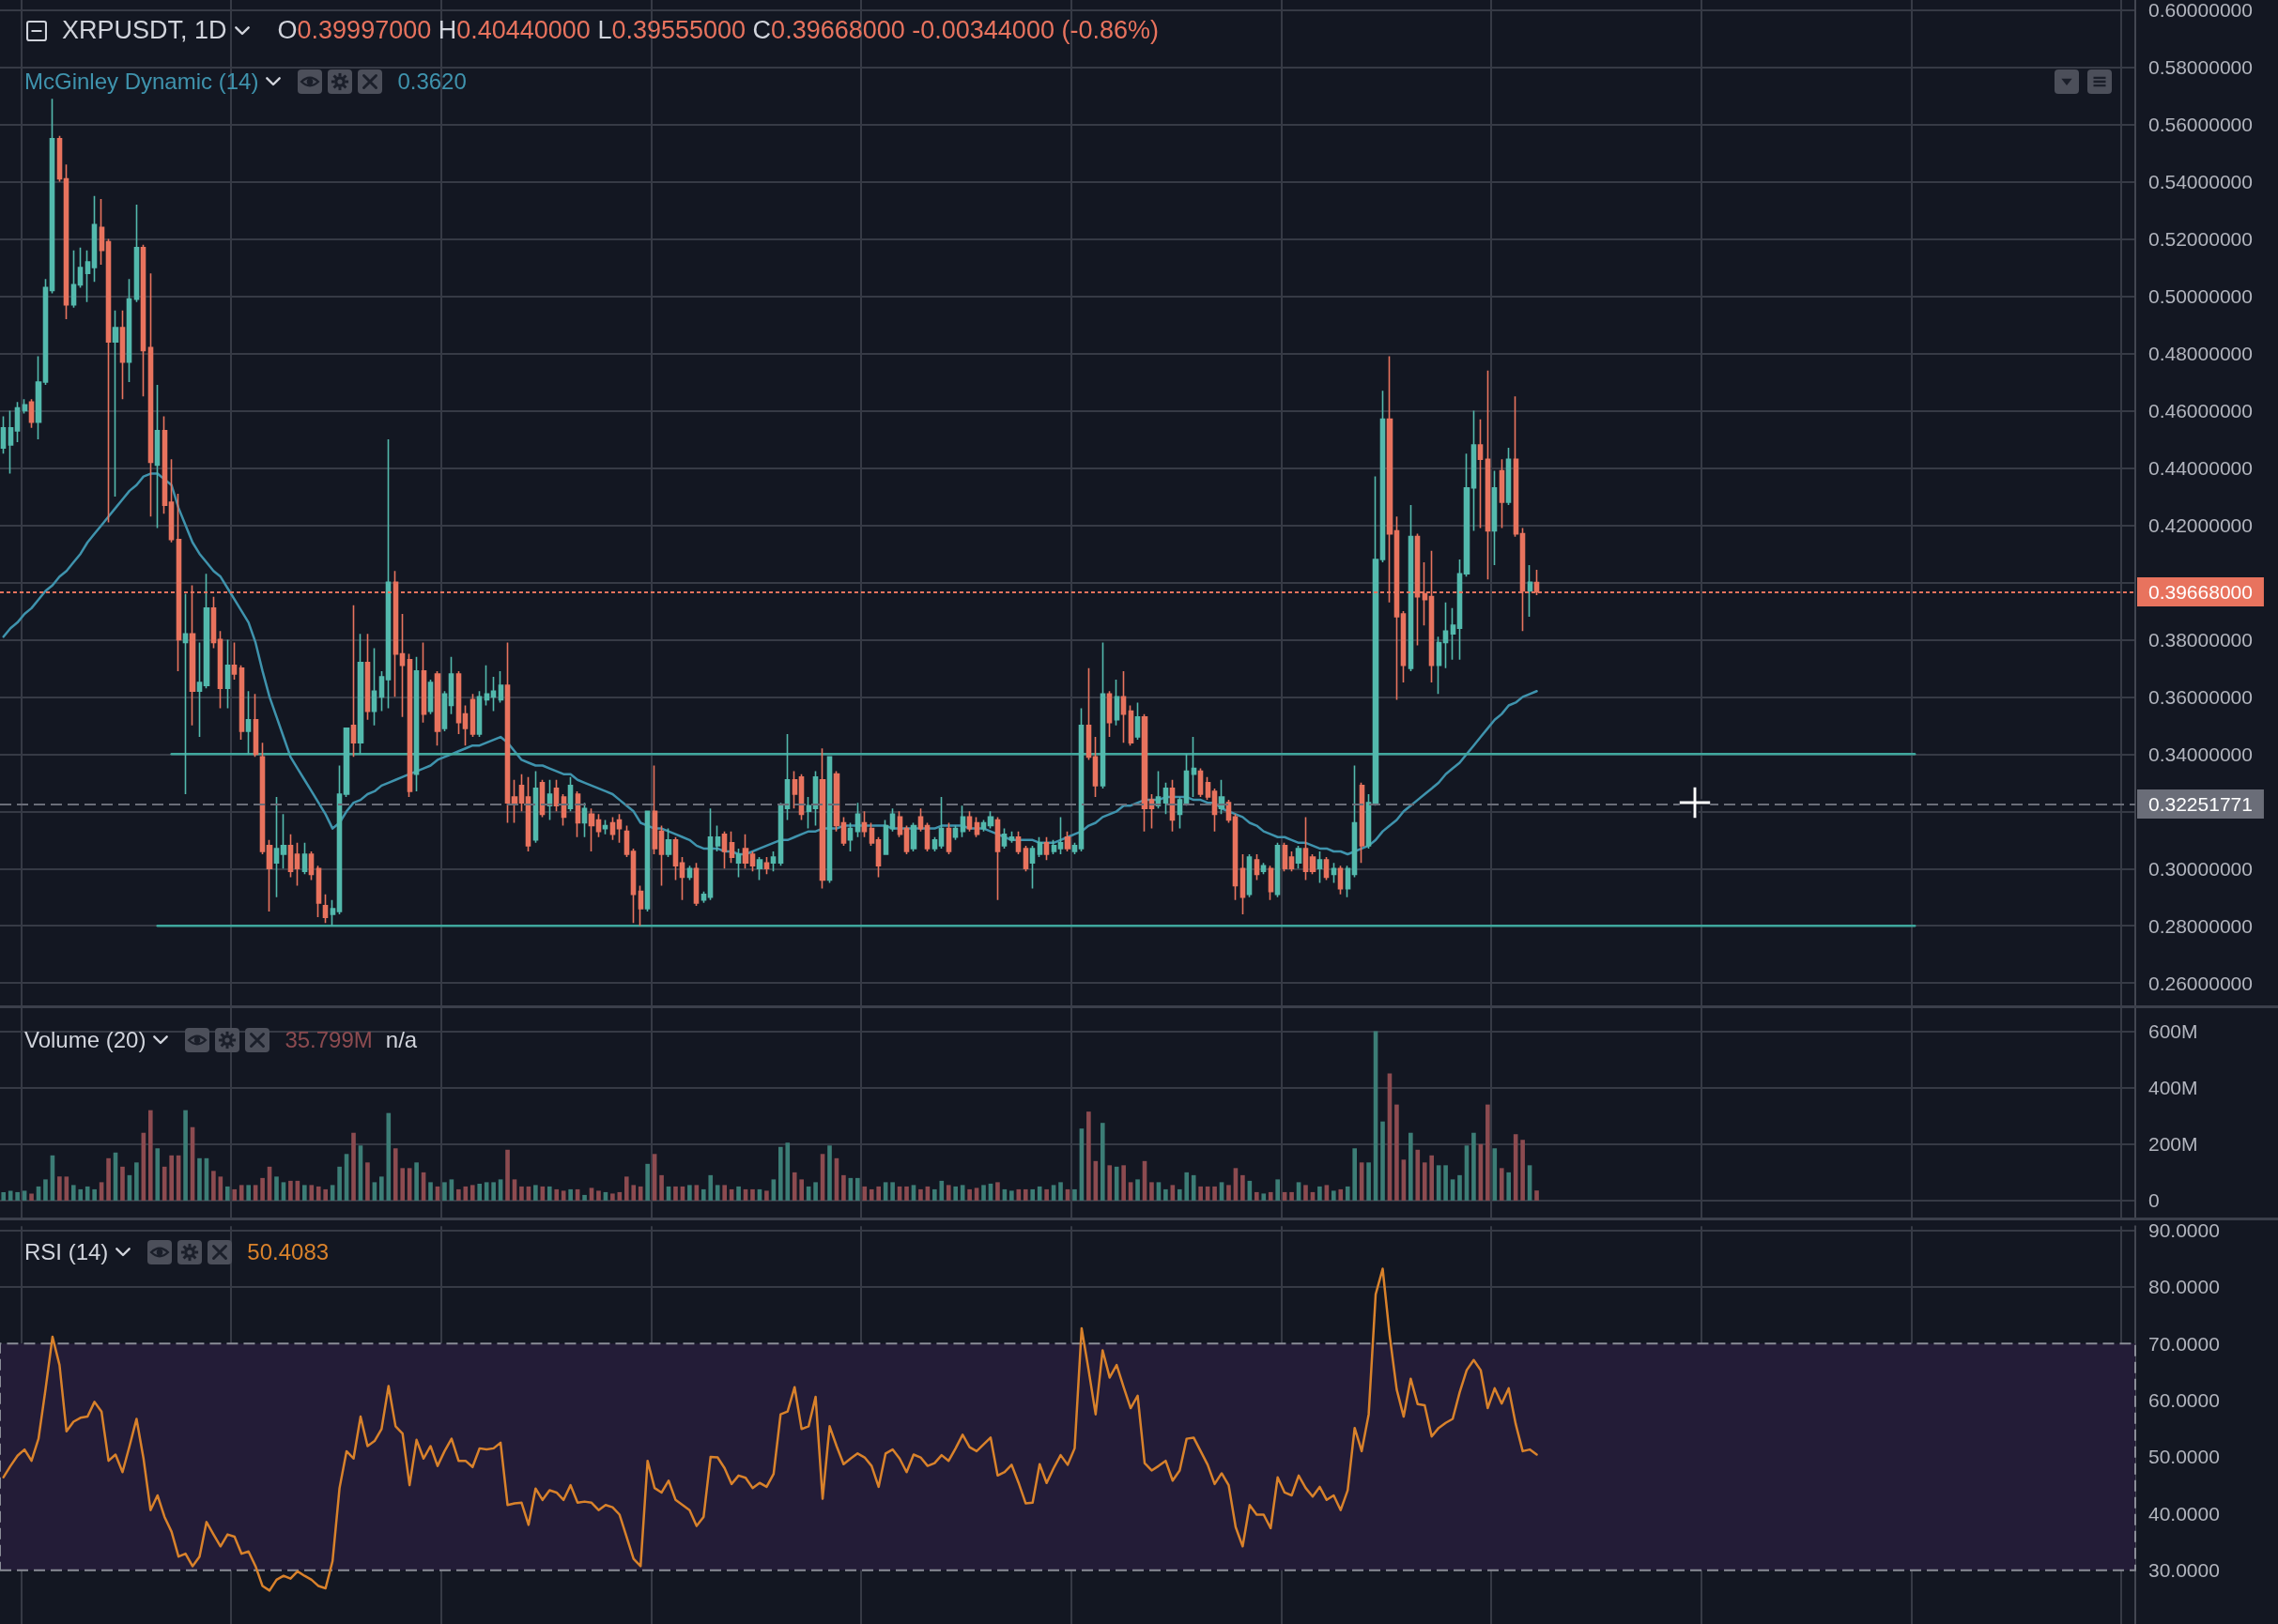  I want to click on text: XRPUSDT, 1D, so click(144, 31).